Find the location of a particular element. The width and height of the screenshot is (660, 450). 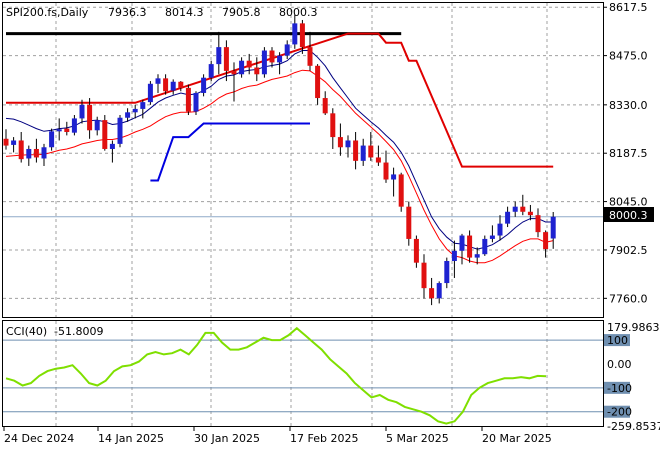

cci-tick-label: -100 is located at coordinates (619, 388).